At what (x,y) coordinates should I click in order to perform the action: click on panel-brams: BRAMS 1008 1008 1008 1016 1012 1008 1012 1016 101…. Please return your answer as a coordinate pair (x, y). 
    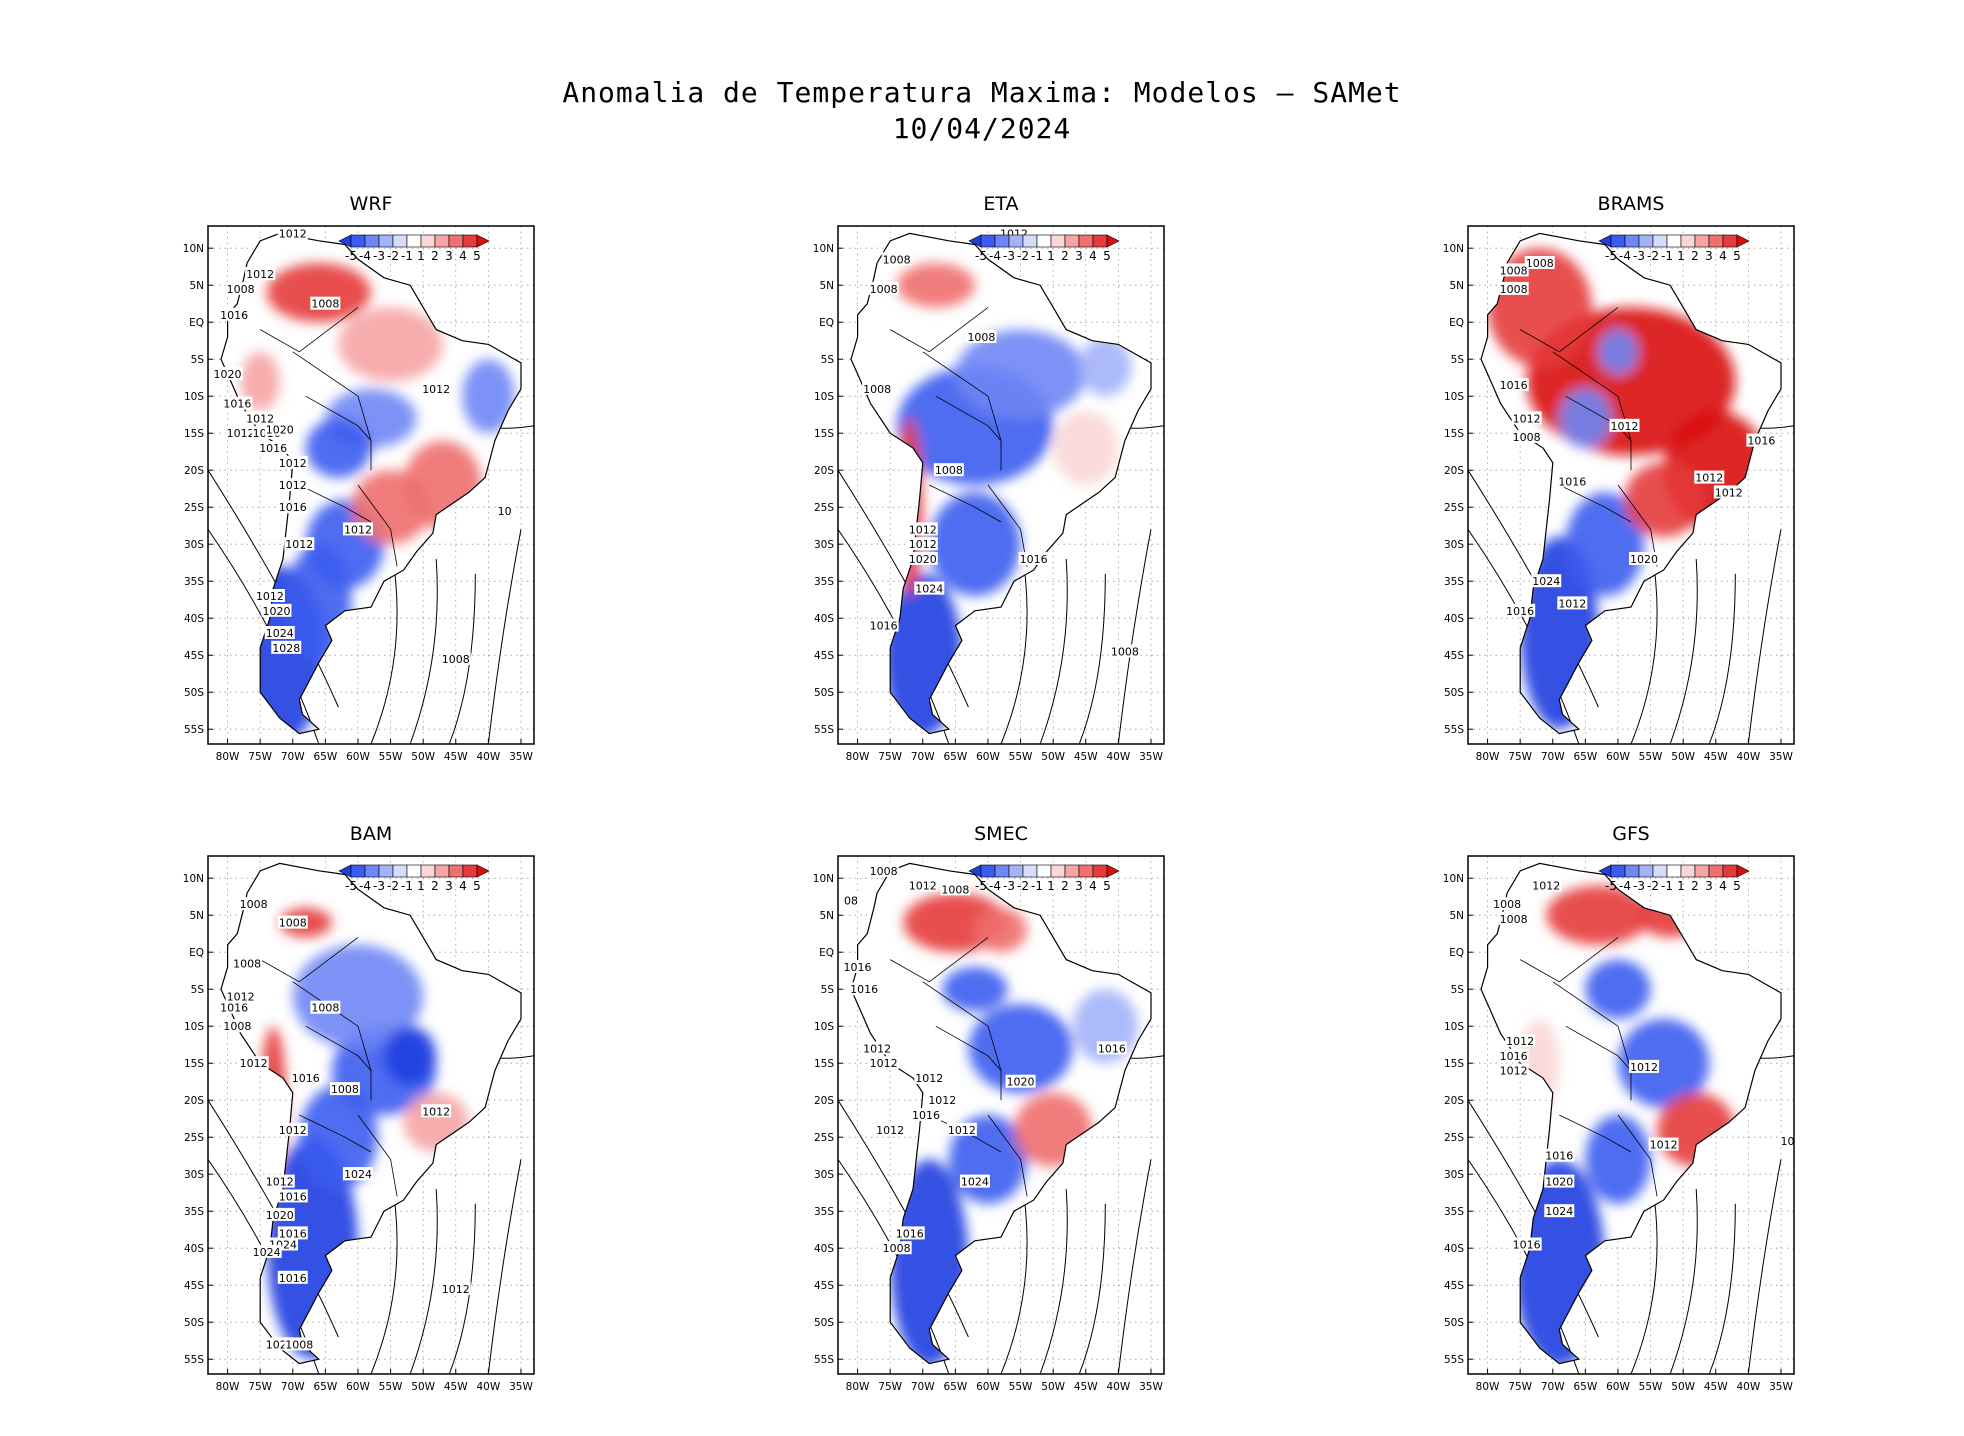
    Looking at the image, I should click on (1665, 476).